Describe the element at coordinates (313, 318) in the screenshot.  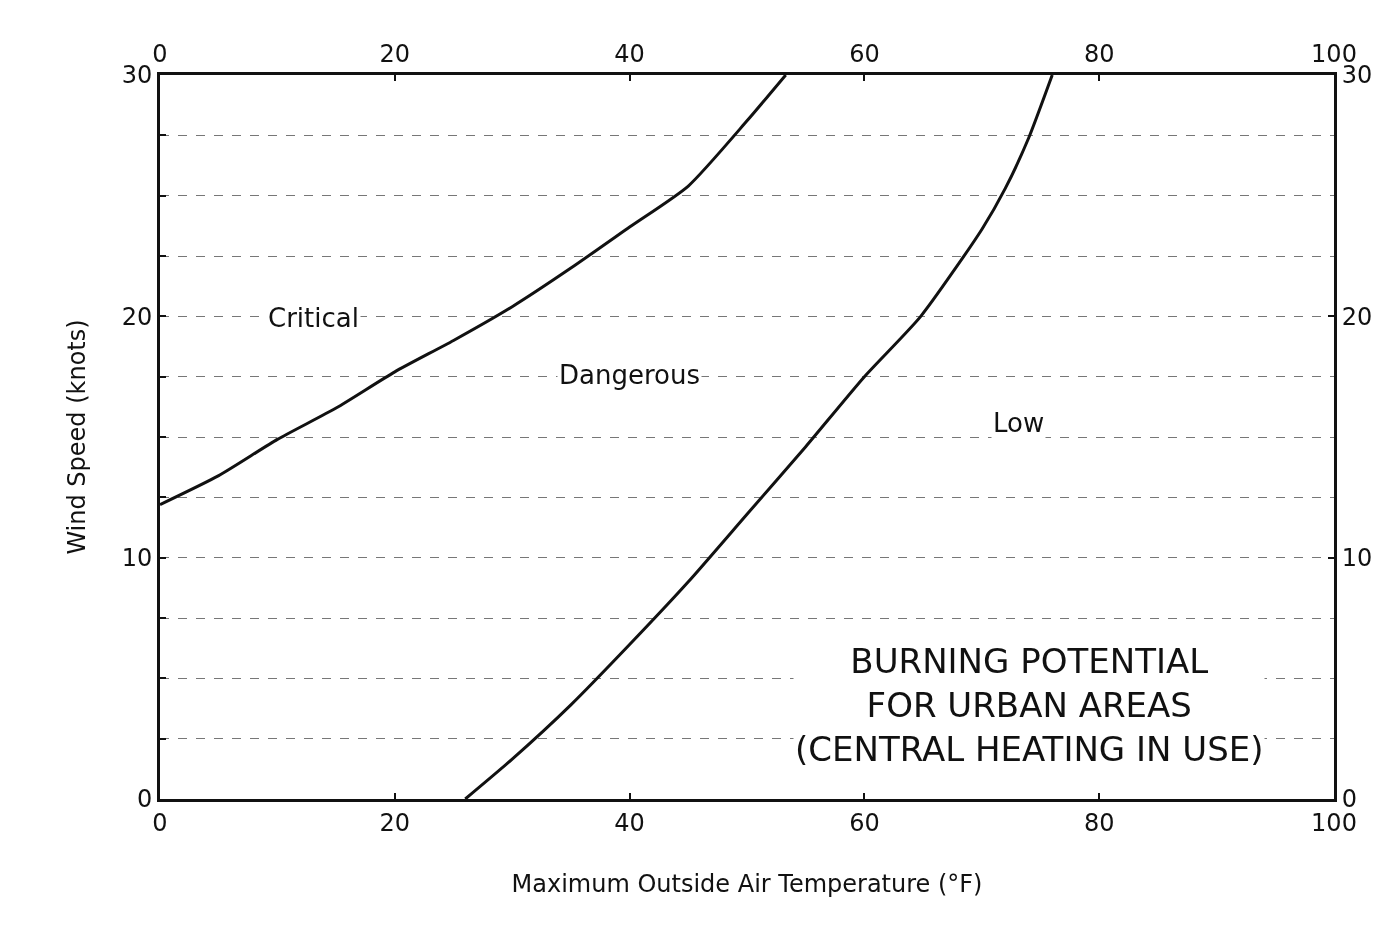
I see `annotation: Critical` at that location.